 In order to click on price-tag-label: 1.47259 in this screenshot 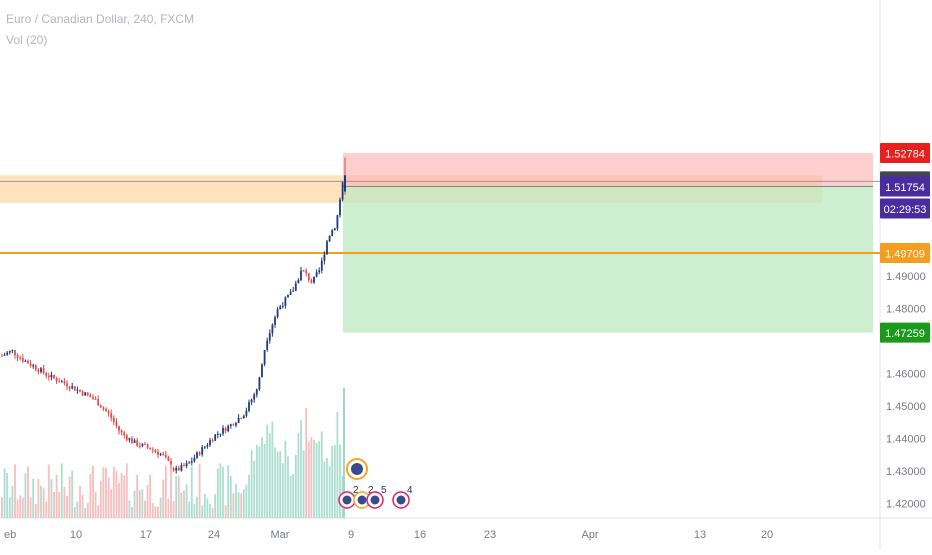, I will do `click(905, 334)`.